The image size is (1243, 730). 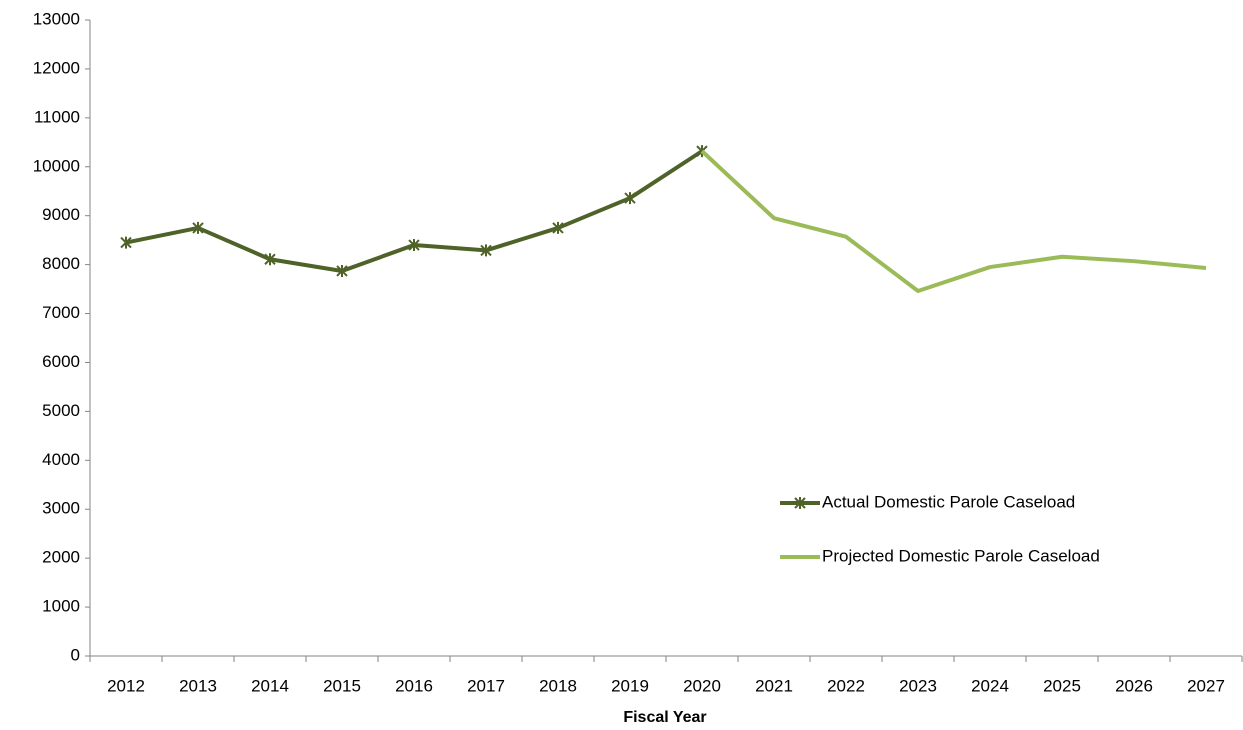 I want to click on x-tick-label: 2026, so click(x=1134, y=685).